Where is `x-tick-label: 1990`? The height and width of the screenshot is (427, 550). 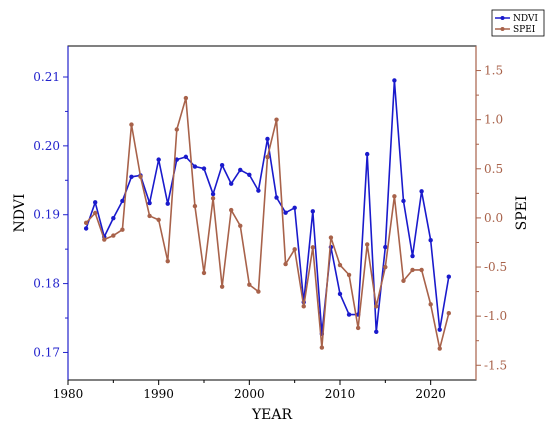 x-tick-label: 1990 is located at coordinates (158, 394).